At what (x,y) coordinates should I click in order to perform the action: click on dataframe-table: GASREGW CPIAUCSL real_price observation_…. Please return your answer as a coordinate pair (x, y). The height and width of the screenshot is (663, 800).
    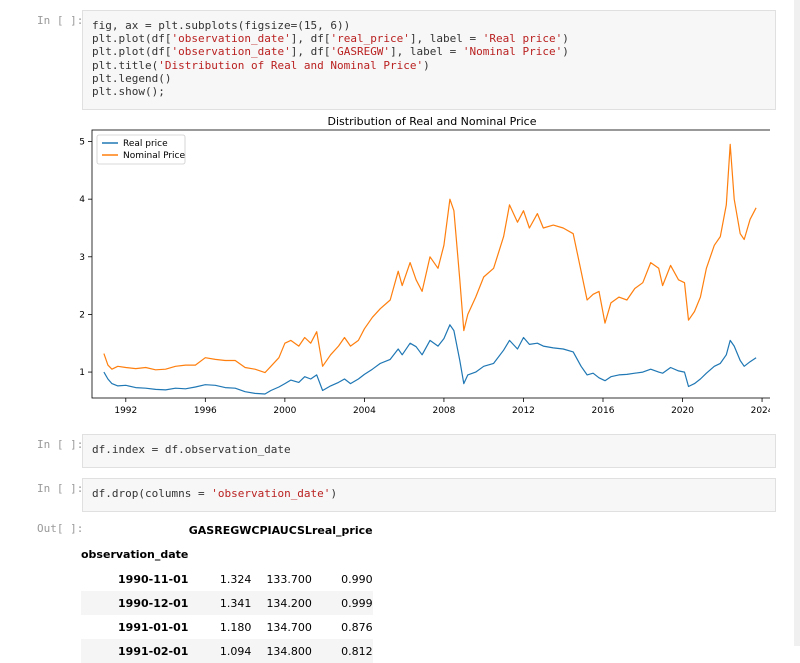
    Looking at the image, I should click on (227, 591).